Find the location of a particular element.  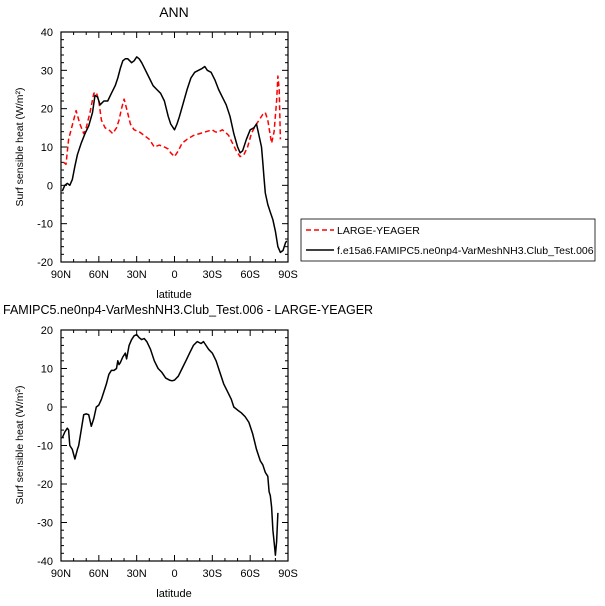

top-x-tick-label: 90S is located at coordinates (288, 275).